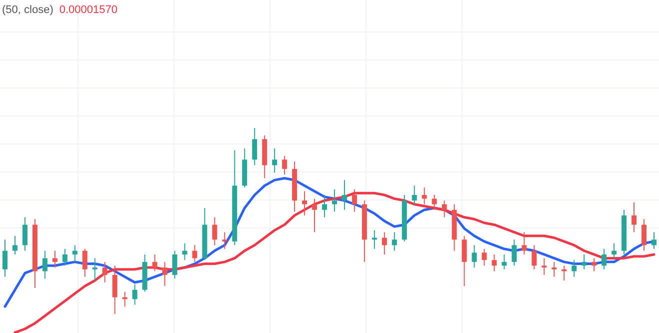  I want to click on text: (50, close), so click(28, 10).